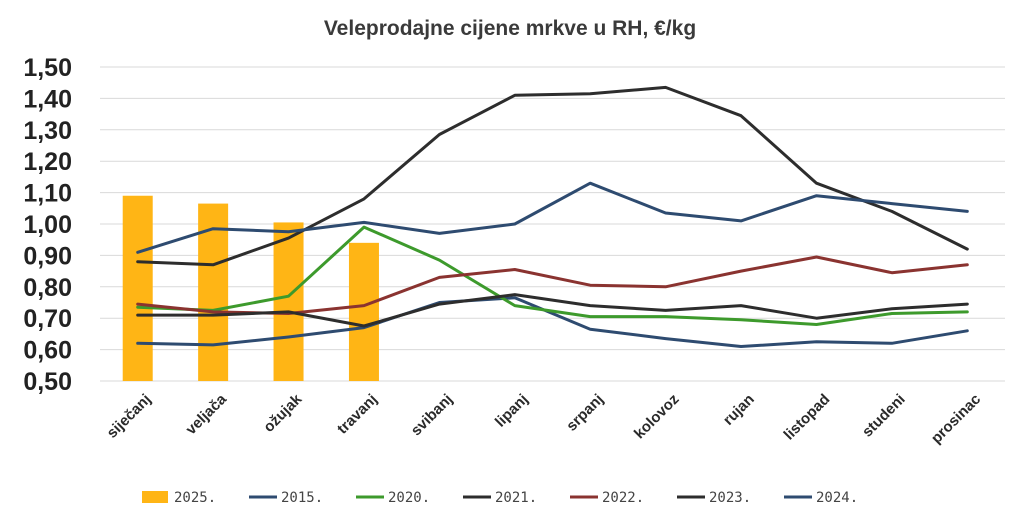 This screenshot has height=518, width=1024. What do you see at coordinates (432, 415) in the screenshot?
I see `x-tick-label: svibanj` at bounding box center [432, 415].